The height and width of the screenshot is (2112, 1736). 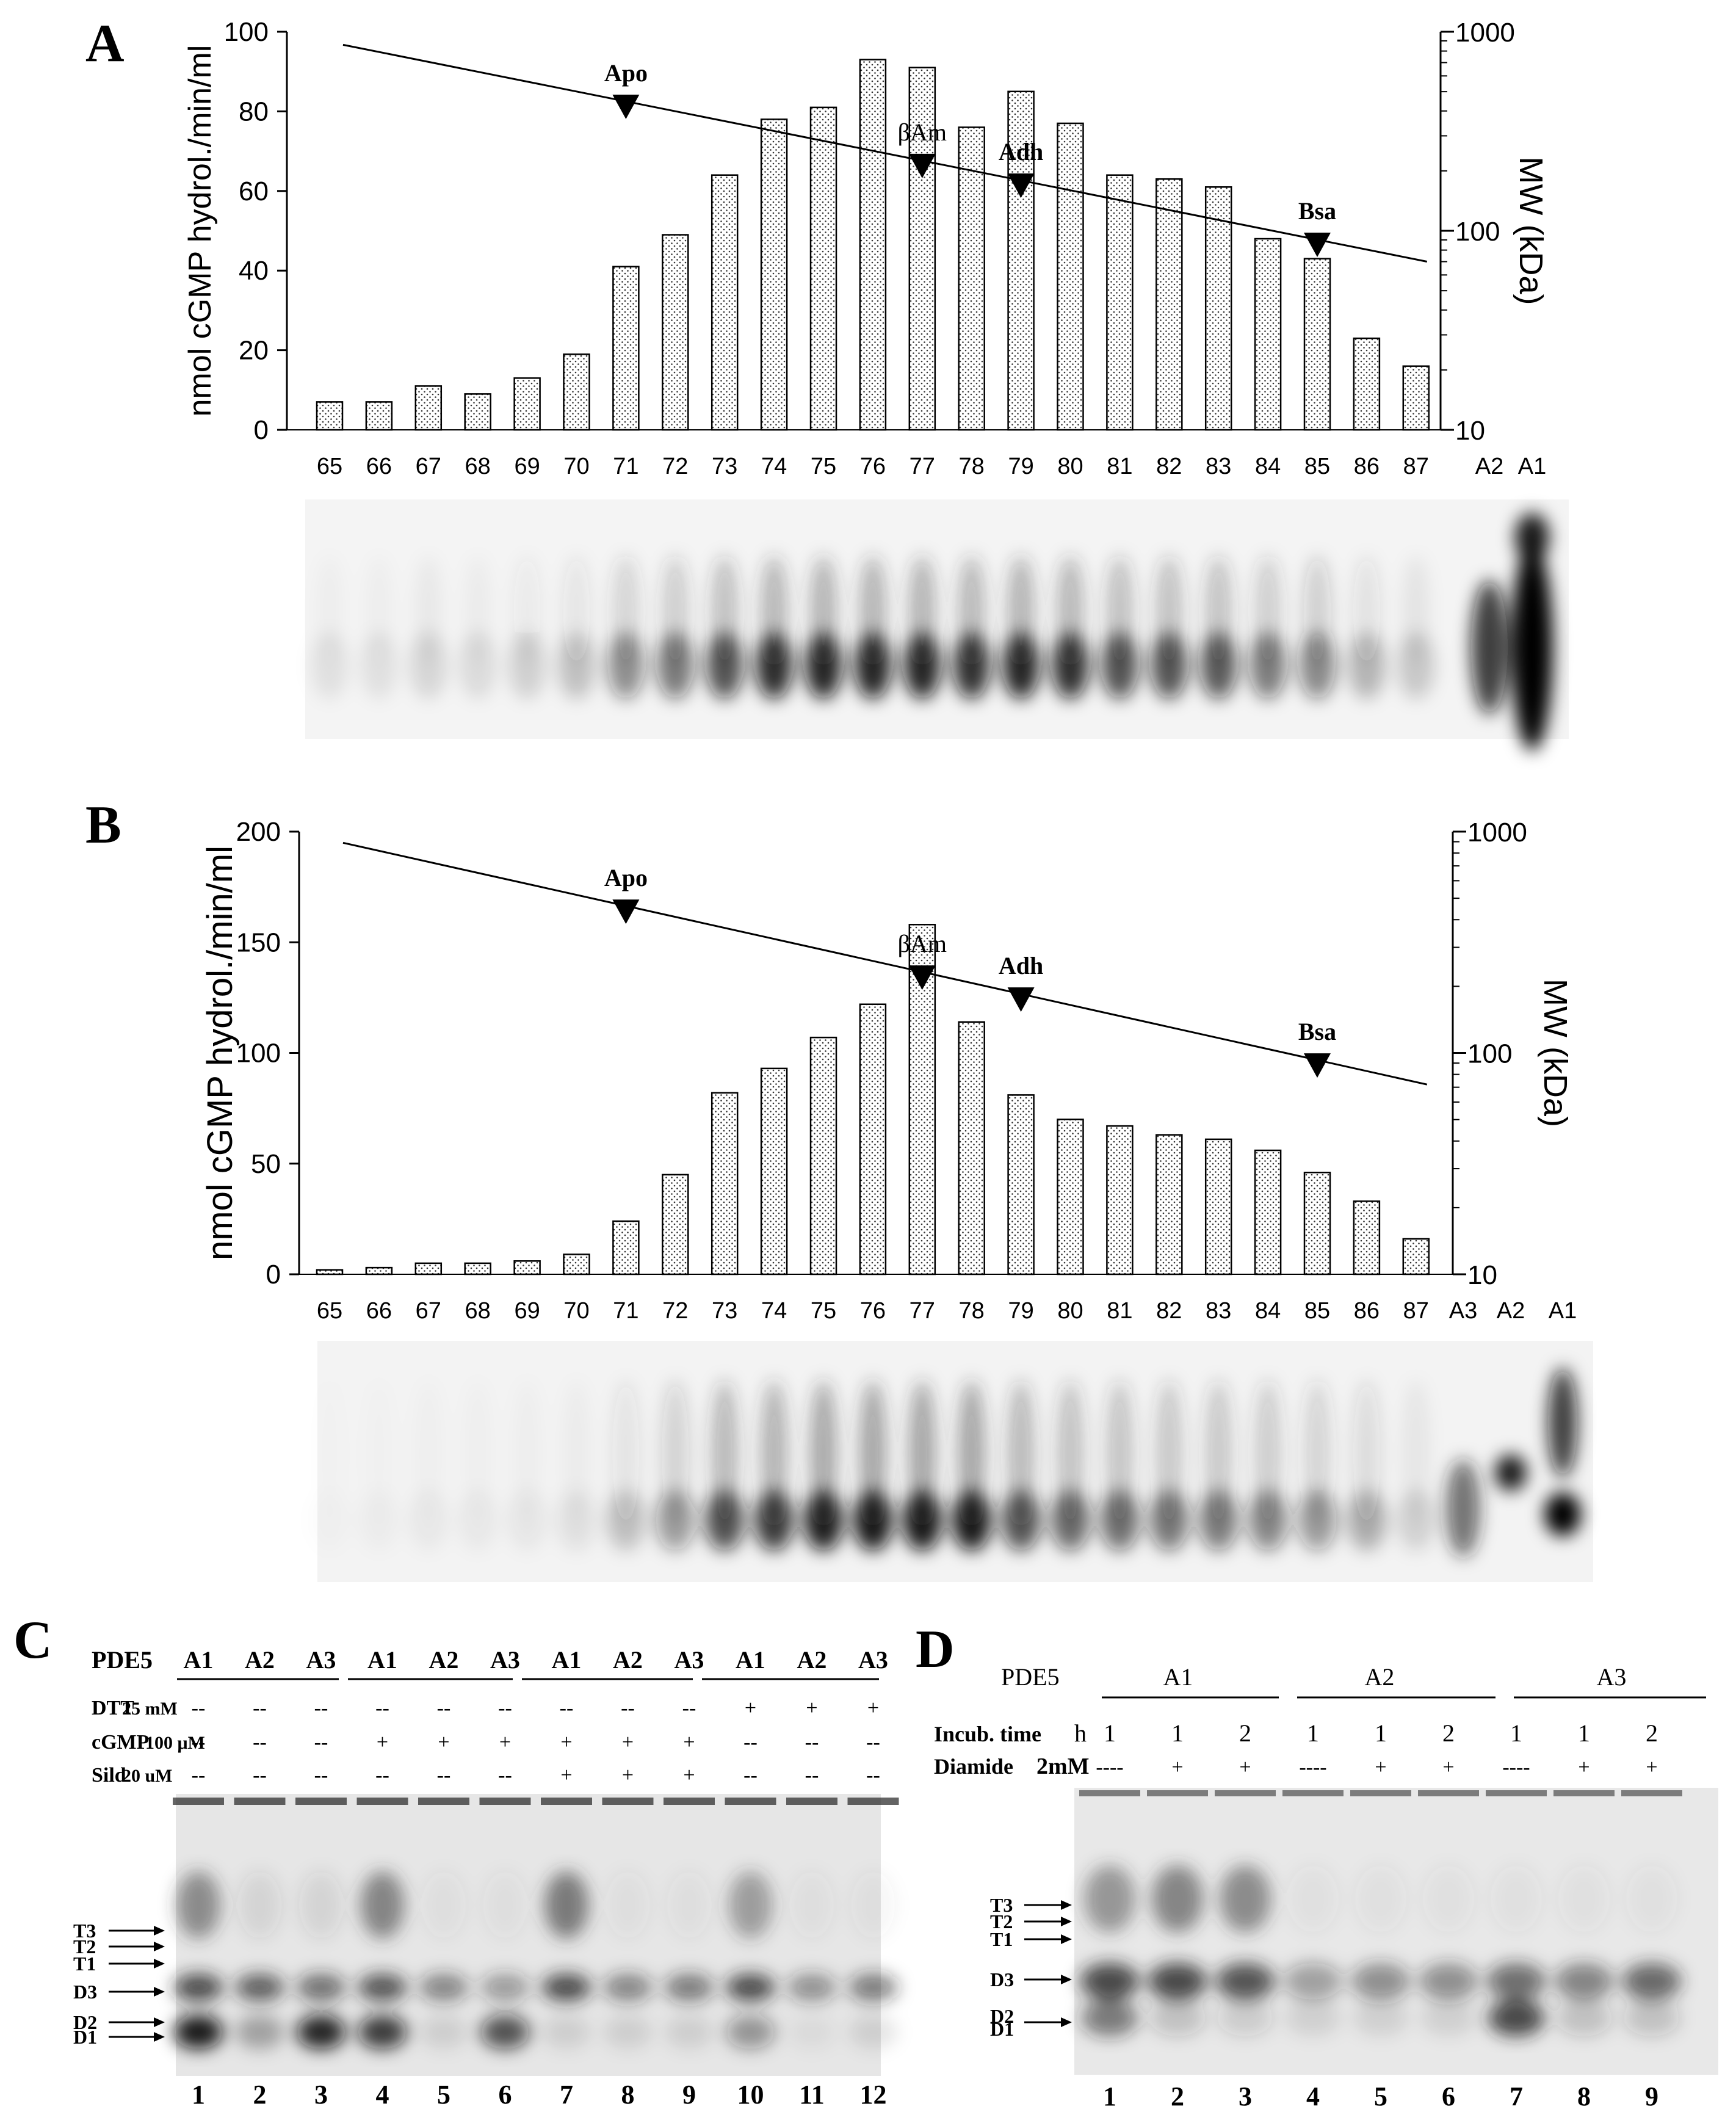 I want to click on isoform-label: A3, so click(x=873, y=1660).